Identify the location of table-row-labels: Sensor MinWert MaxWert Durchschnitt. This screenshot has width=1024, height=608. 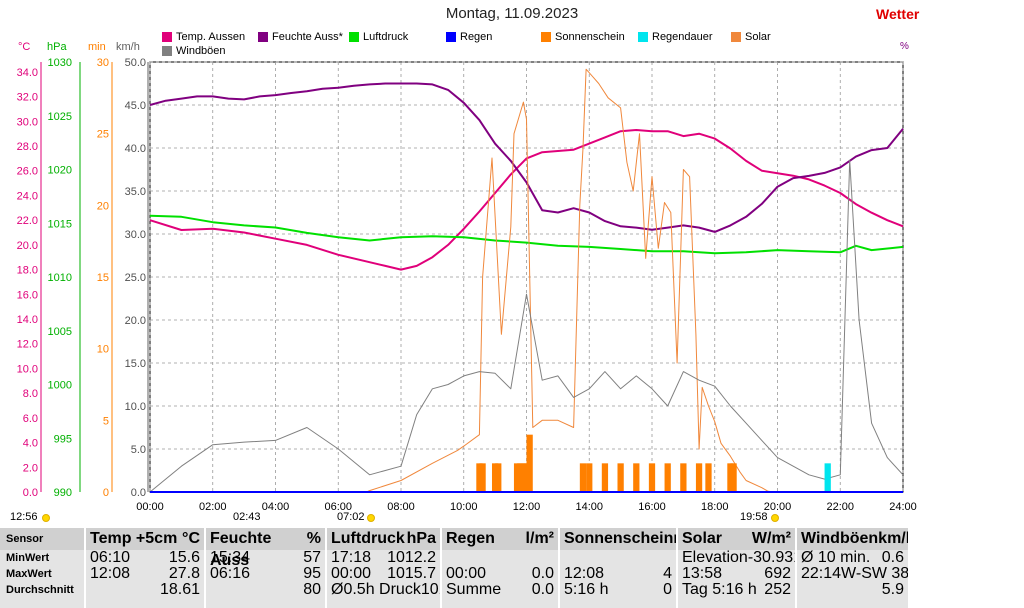
(42, 568).